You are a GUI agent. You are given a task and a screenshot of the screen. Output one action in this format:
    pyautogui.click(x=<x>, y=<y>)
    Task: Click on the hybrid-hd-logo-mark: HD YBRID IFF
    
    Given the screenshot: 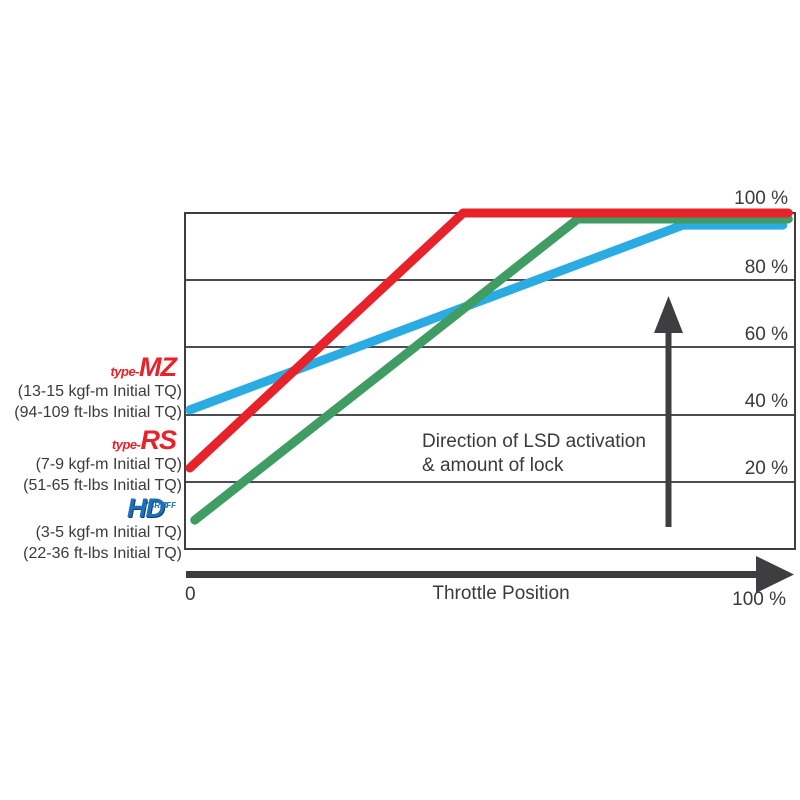 What is the action you would take?
    pyautogui.click(x=151, y=508)
    